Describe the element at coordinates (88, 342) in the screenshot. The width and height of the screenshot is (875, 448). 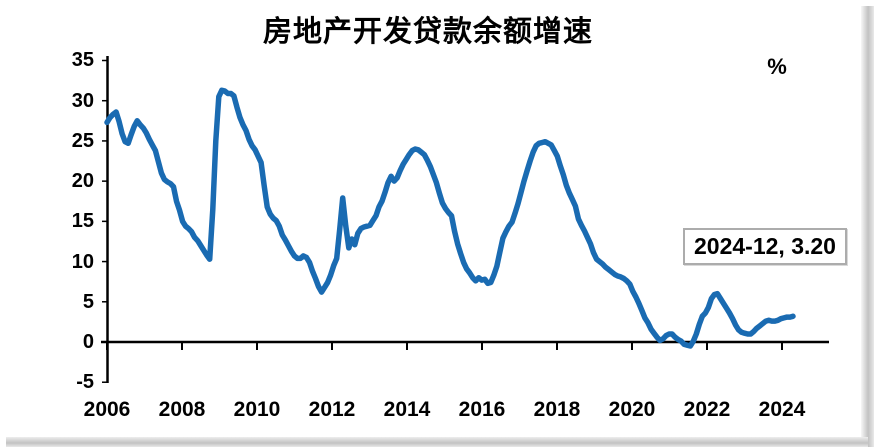
I see `y-axis-label: 0` at that location.